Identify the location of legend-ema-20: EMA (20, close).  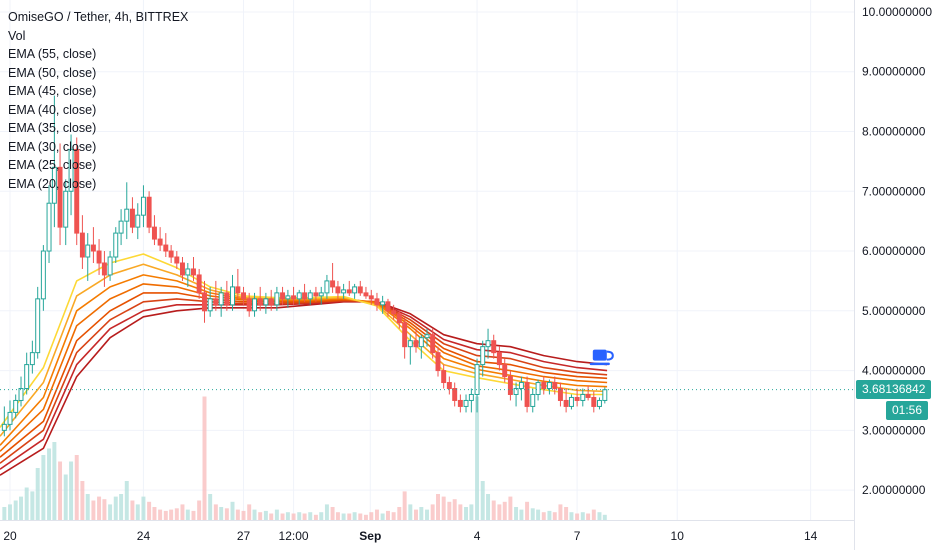
(52, 183).